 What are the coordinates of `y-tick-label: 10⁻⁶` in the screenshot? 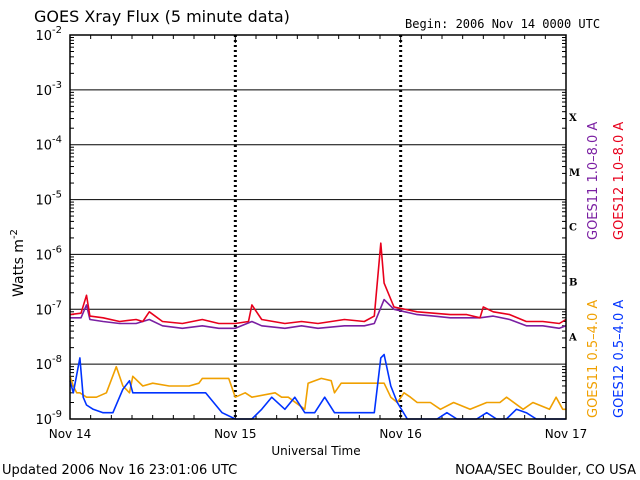 It's located at (48, 253).